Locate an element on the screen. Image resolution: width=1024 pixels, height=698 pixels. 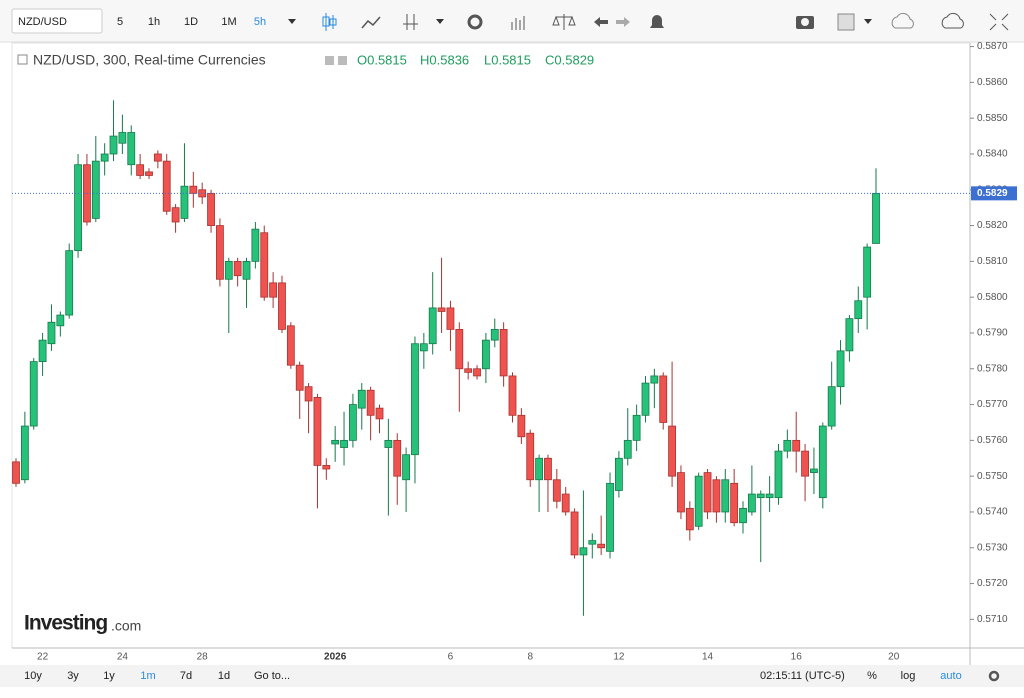
ohlc-legend: H0.5836 is located at coordinates (444, 59).